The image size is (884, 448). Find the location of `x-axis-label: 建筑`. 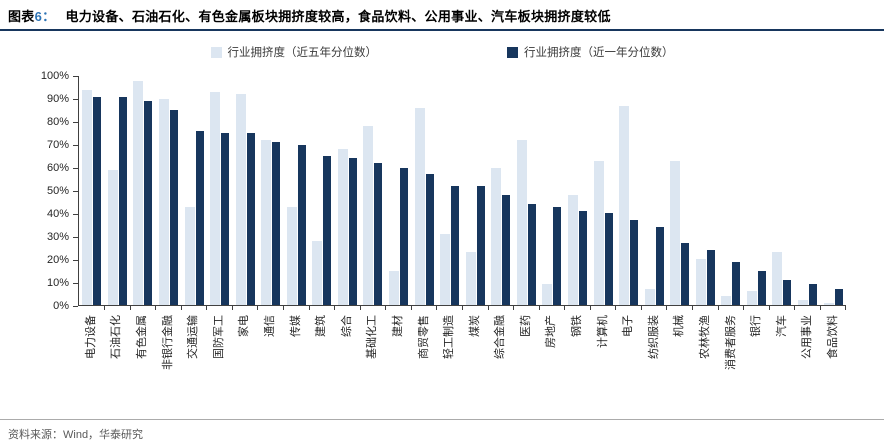

x-axis-label: 建筑 is located at coordinates (321, 361).